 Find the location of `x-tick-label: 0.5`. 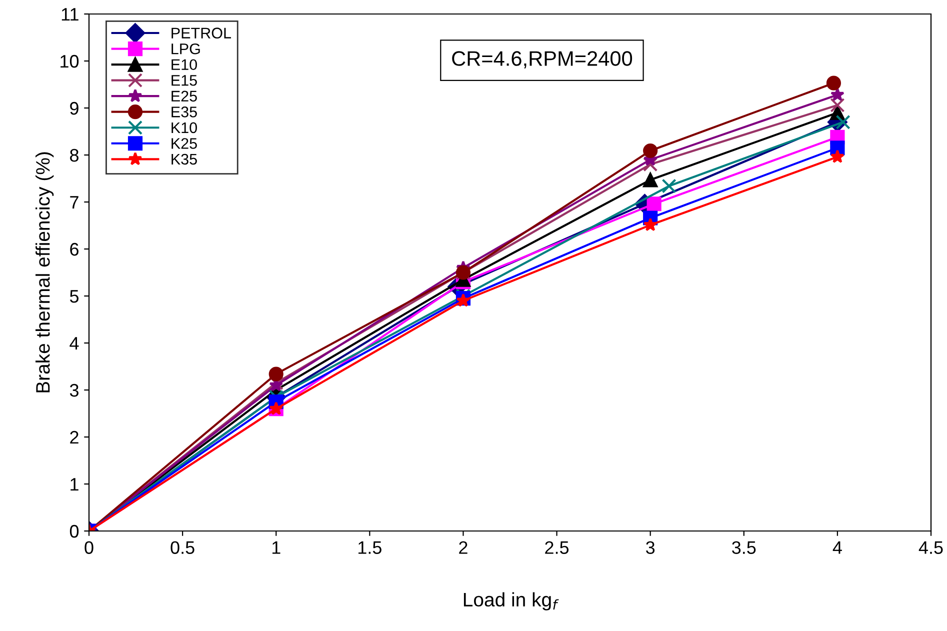

x-tick-label: 0.5 is located at coordinates (182, 547).